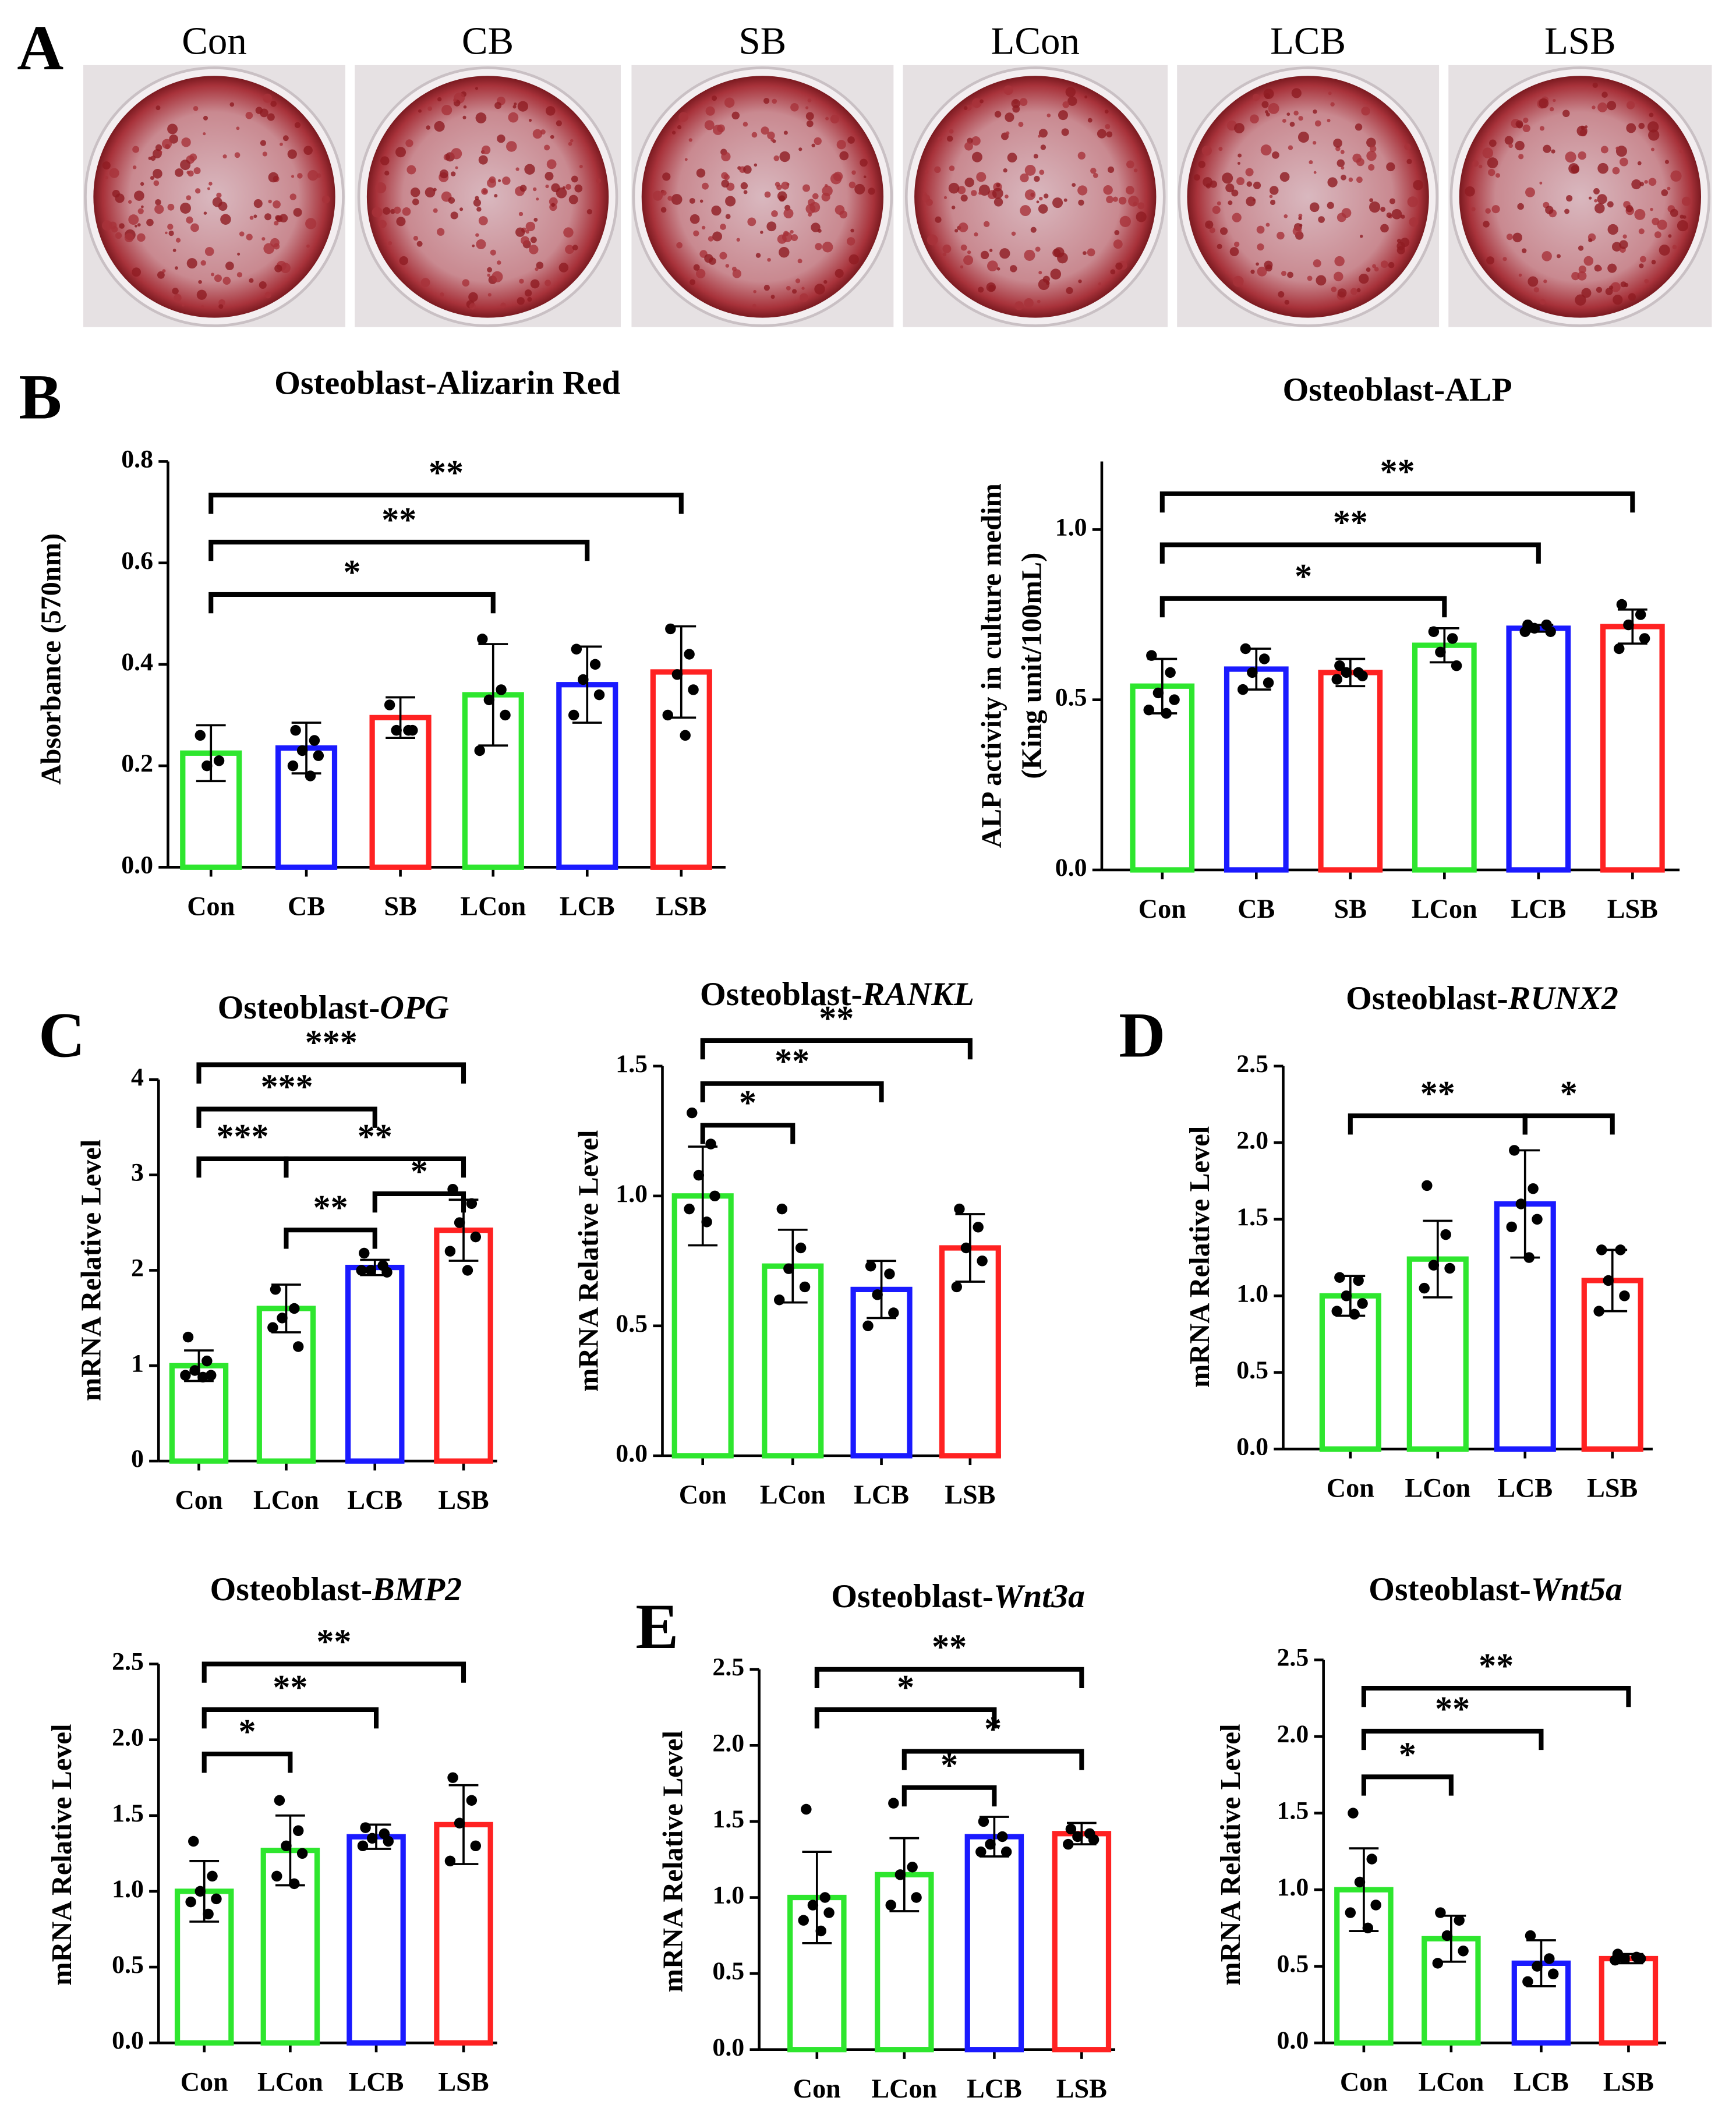 The width and height of the screenshot is (1736, 2108). Describe the element at coordinates (128, 1738) in the screenshot. I see `y-tick-label: 2.0` at that location.